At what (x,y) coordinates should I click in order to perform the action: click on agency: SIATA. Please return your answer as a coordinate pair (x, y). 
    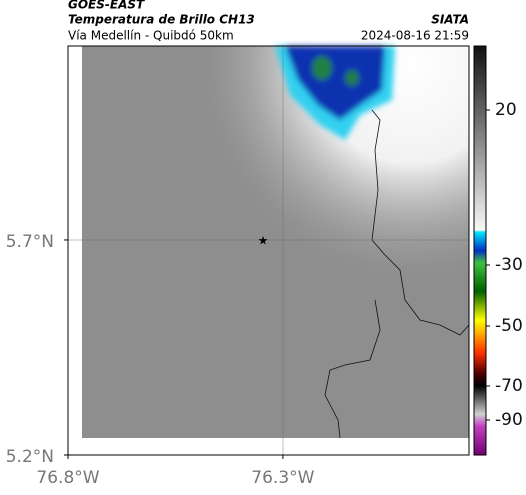
    Looking at the image, I should click on (450, 20).